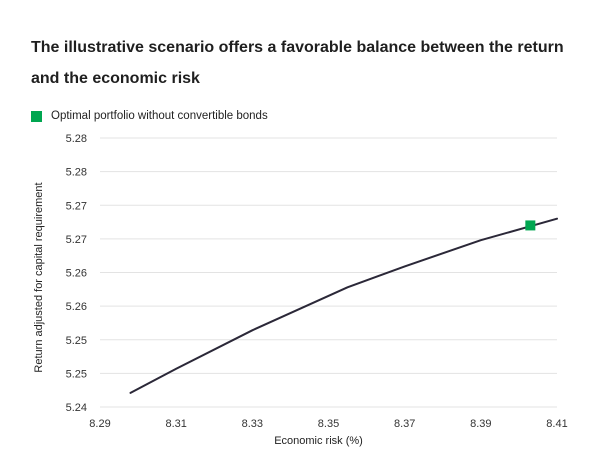 Image resolution: width=598 pixels, height=473 pixels. I want to click on y-tick-label-3: 5.27, so click(76, 240).